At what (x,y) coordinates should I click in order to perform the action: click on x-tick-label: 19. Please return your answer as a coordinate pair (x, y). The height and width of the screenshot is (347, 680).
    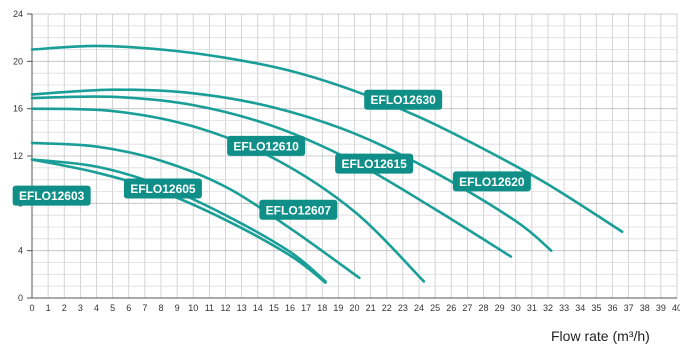
    Looking at the image, I should click on (338, 308).